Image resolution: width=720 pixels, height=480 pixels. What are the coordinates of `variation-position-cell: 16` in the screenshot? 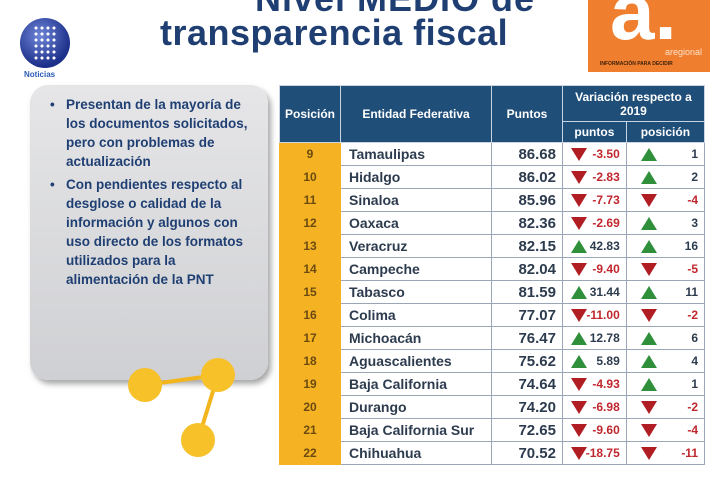 It's located at (665, 246).